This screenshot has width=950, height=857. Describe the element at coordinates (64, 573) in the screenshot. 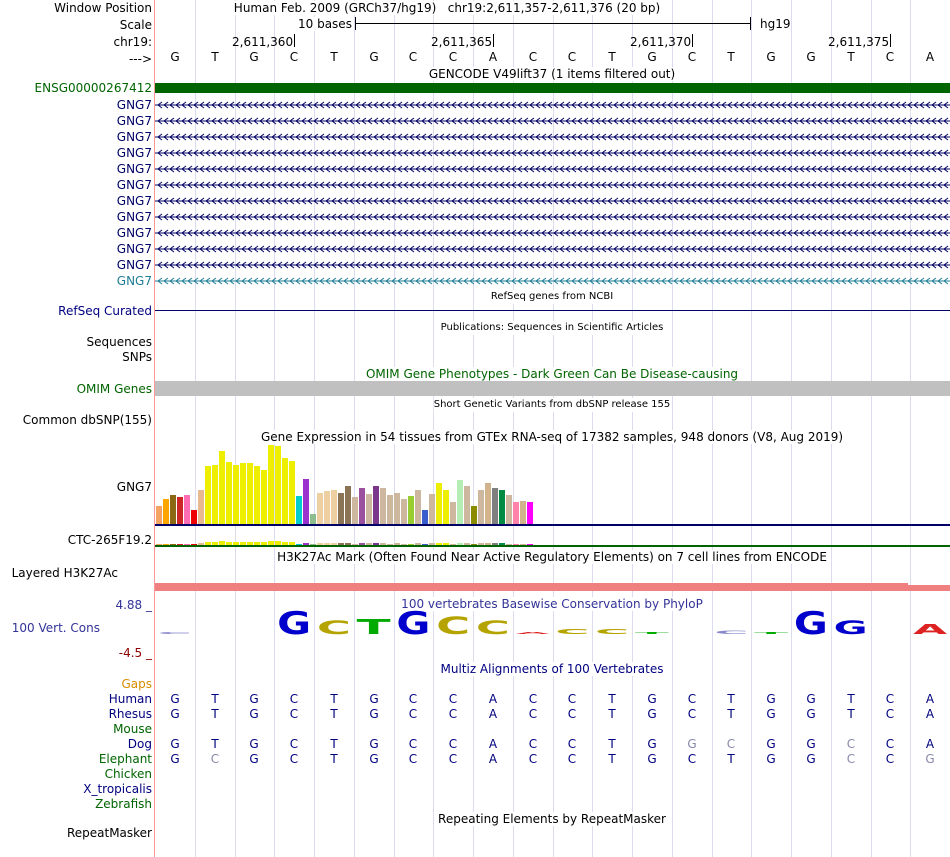

I see `h3k27ac-label: Layered H3K27Ac` at that location.